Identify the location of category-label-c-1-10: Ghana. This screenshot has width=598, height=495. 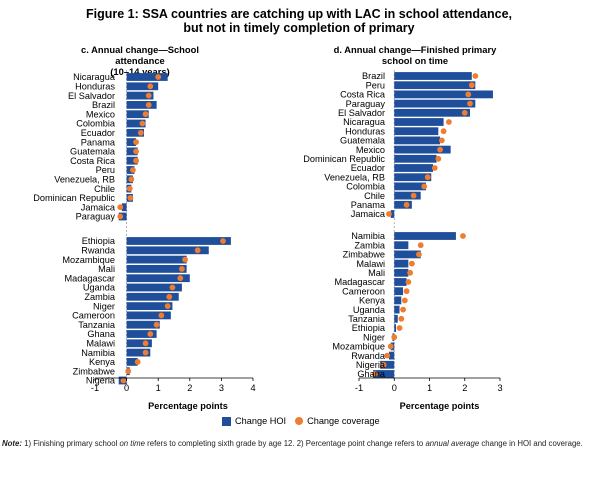
(101, 334).